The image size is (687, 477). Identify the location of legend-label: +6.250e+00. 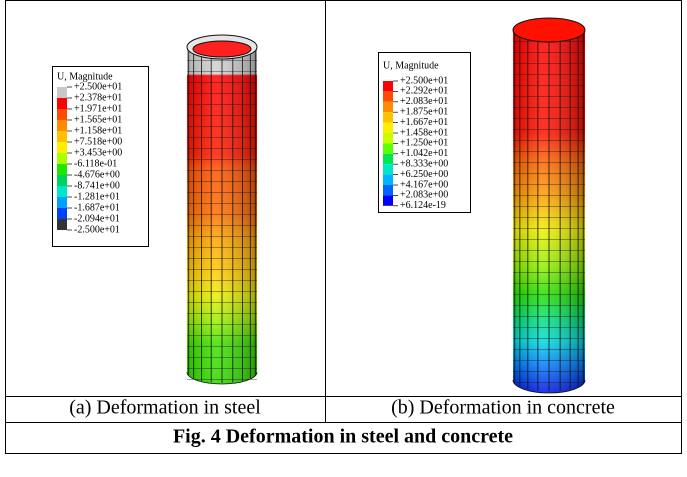
(424, 174).